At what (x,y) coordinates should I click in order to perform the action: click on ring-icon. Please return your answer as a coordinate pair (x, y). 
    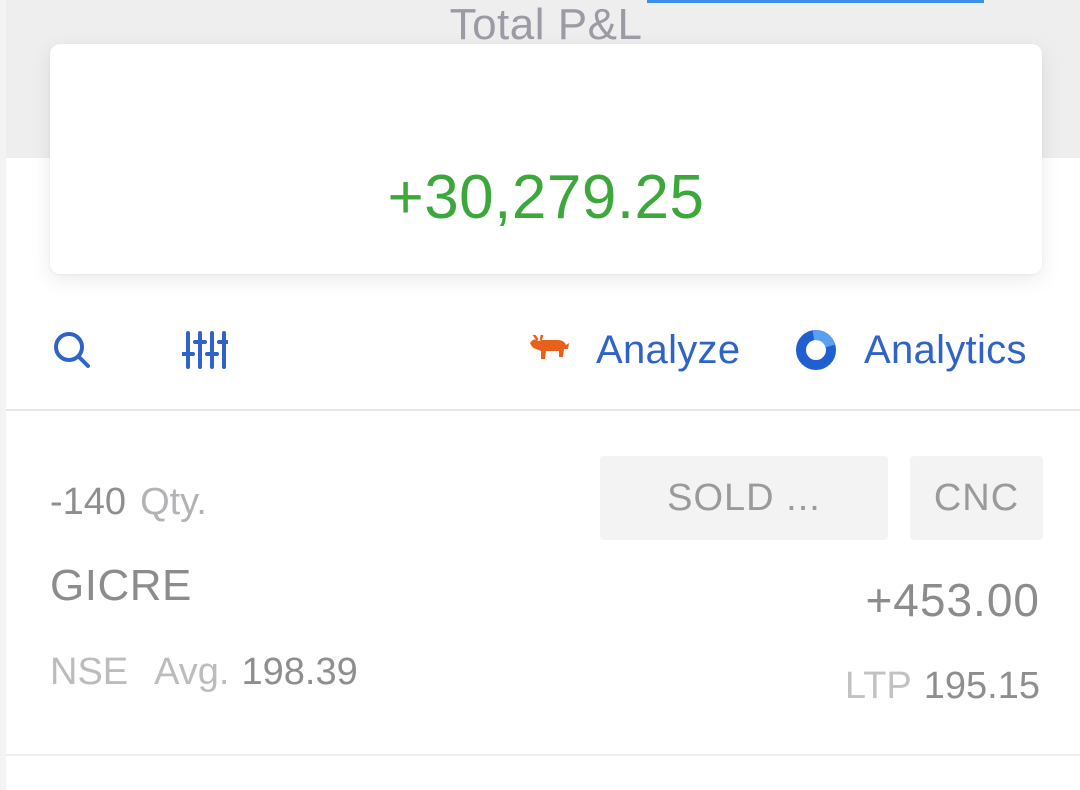
    Looking at the image, I should click on (816, 350).